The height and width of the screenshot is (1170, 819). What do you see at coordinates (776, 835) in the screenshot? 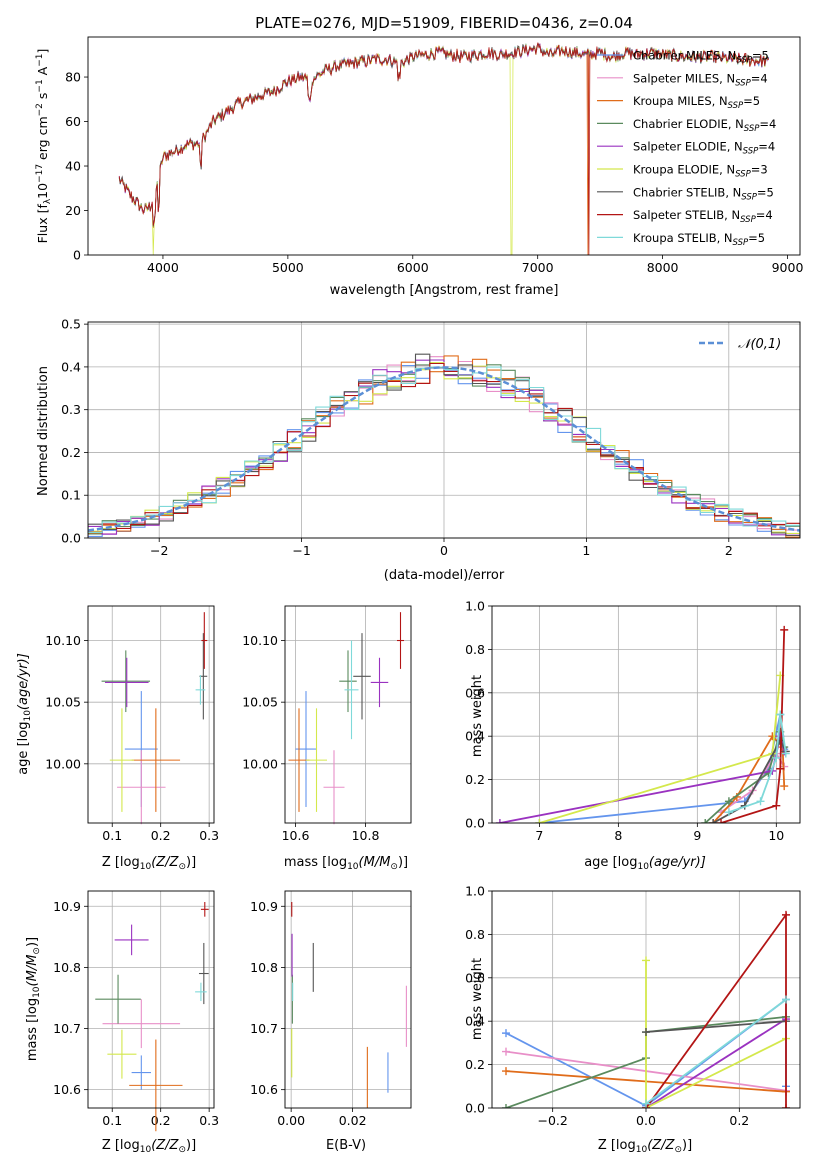
I see `x-tick-label: 10` at bounding box center [776, 835].